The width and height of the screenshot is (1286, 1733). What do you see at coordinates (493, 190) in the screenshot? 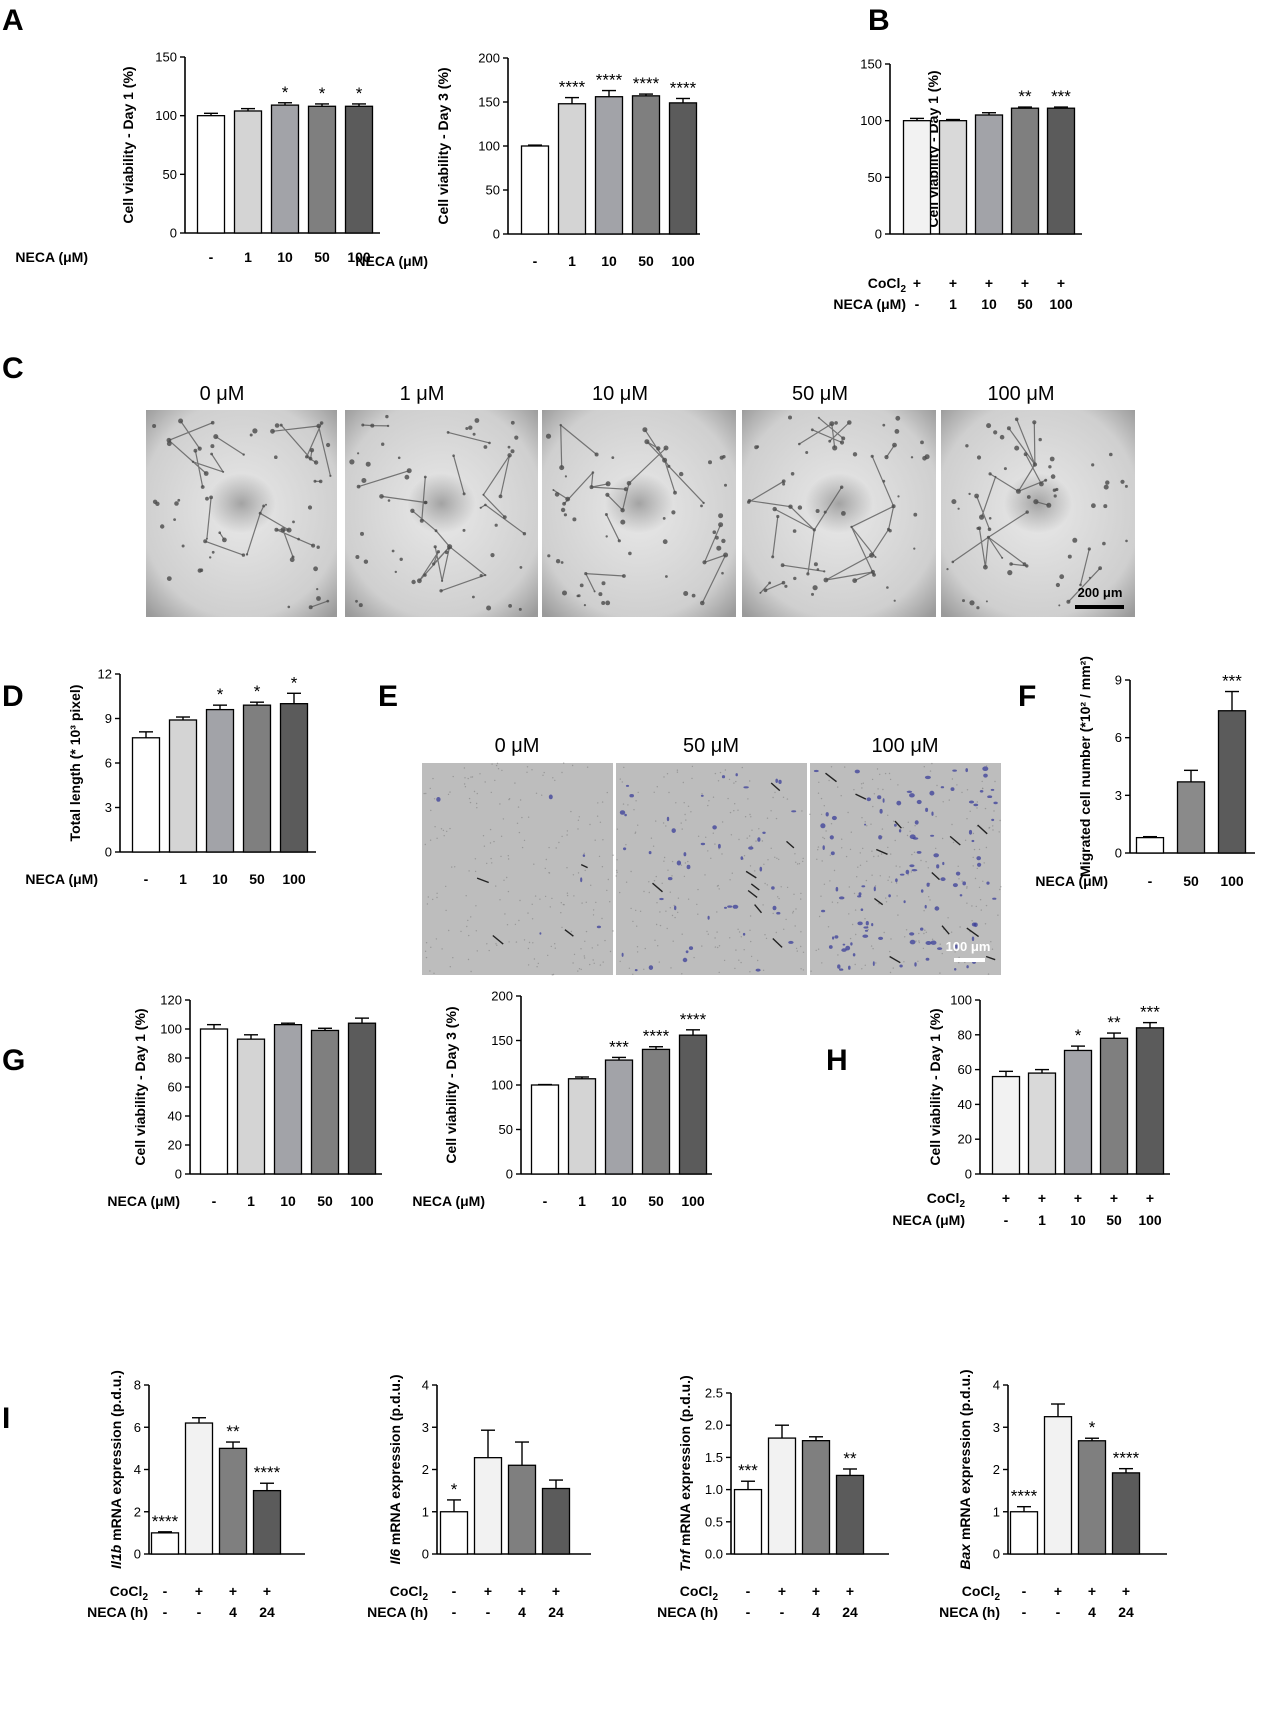
I see `y-tick-label: 50` at bounding box center [493, 190].